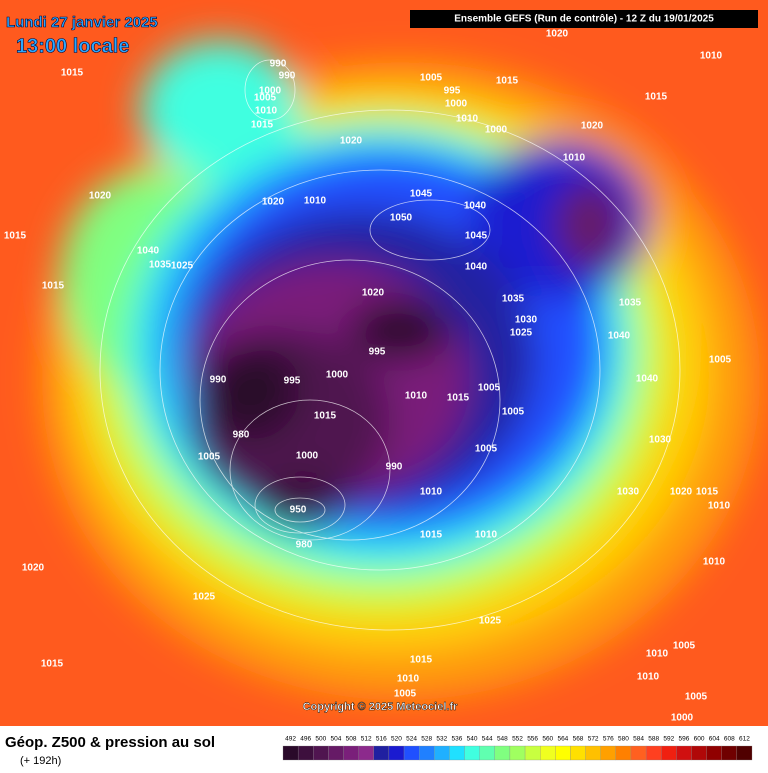  Describe the element at coordinates (683, 739) in the screenshot. I see `colorbar-label: 596` at that location.